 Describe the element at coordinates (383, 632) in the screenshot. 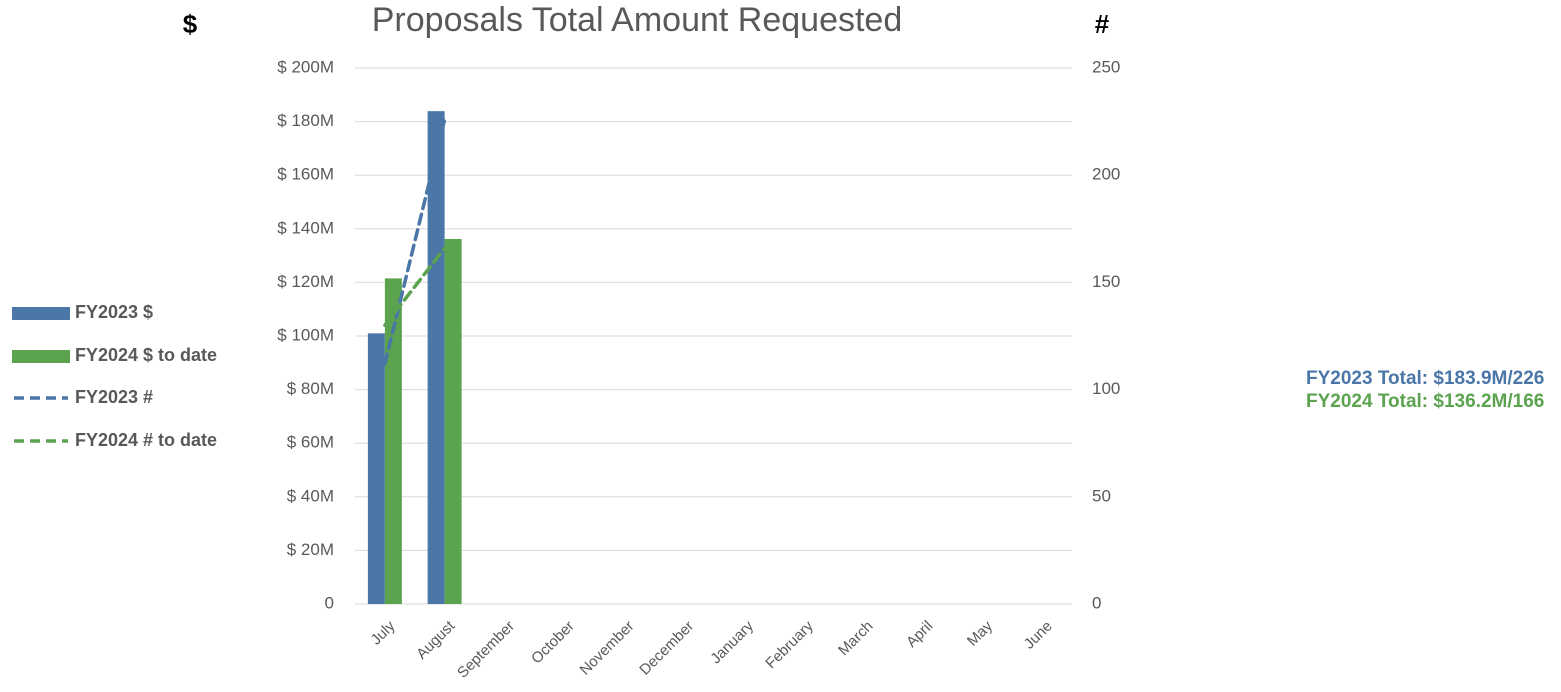

I see `x-tick-label: July` at that location.